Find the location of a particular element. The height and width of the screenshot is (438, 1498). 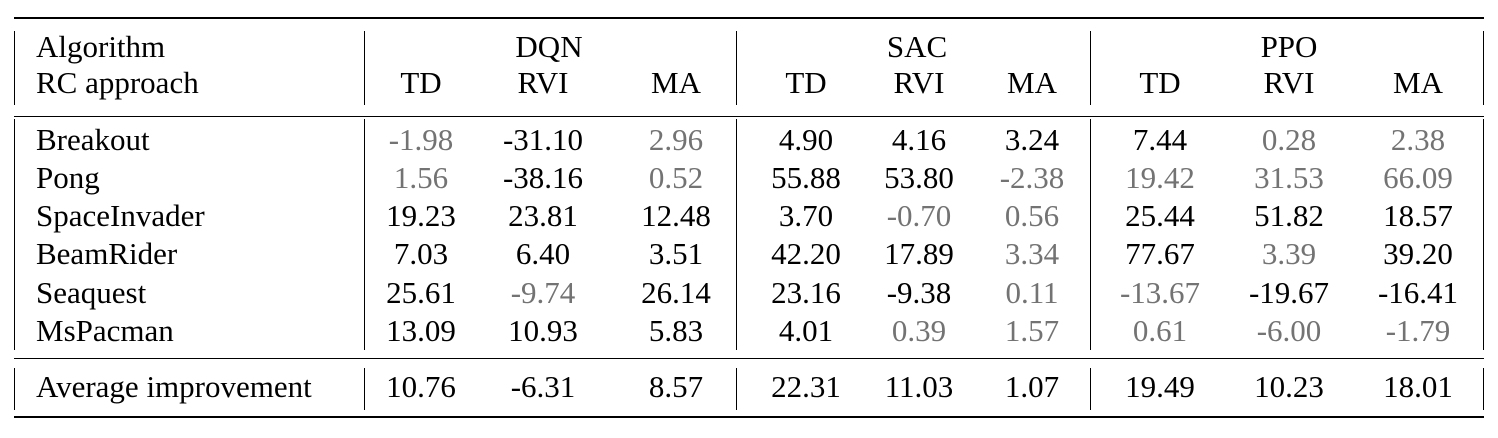

bottom-rule is located at coordinates (749, 417).